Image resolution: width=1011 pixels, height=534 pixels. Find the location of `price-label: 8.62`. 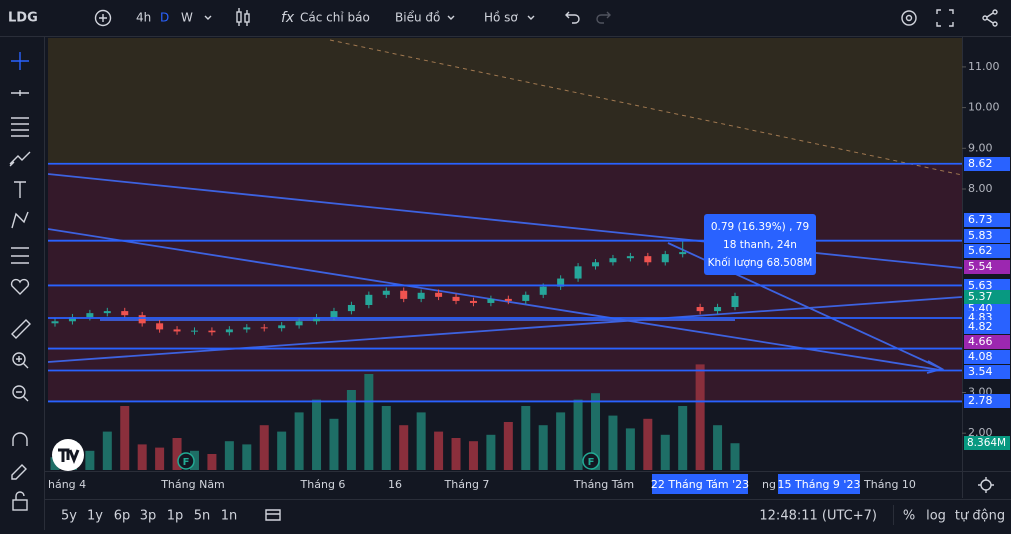

price-label: 8.62 is located at coordinates (980, 163).